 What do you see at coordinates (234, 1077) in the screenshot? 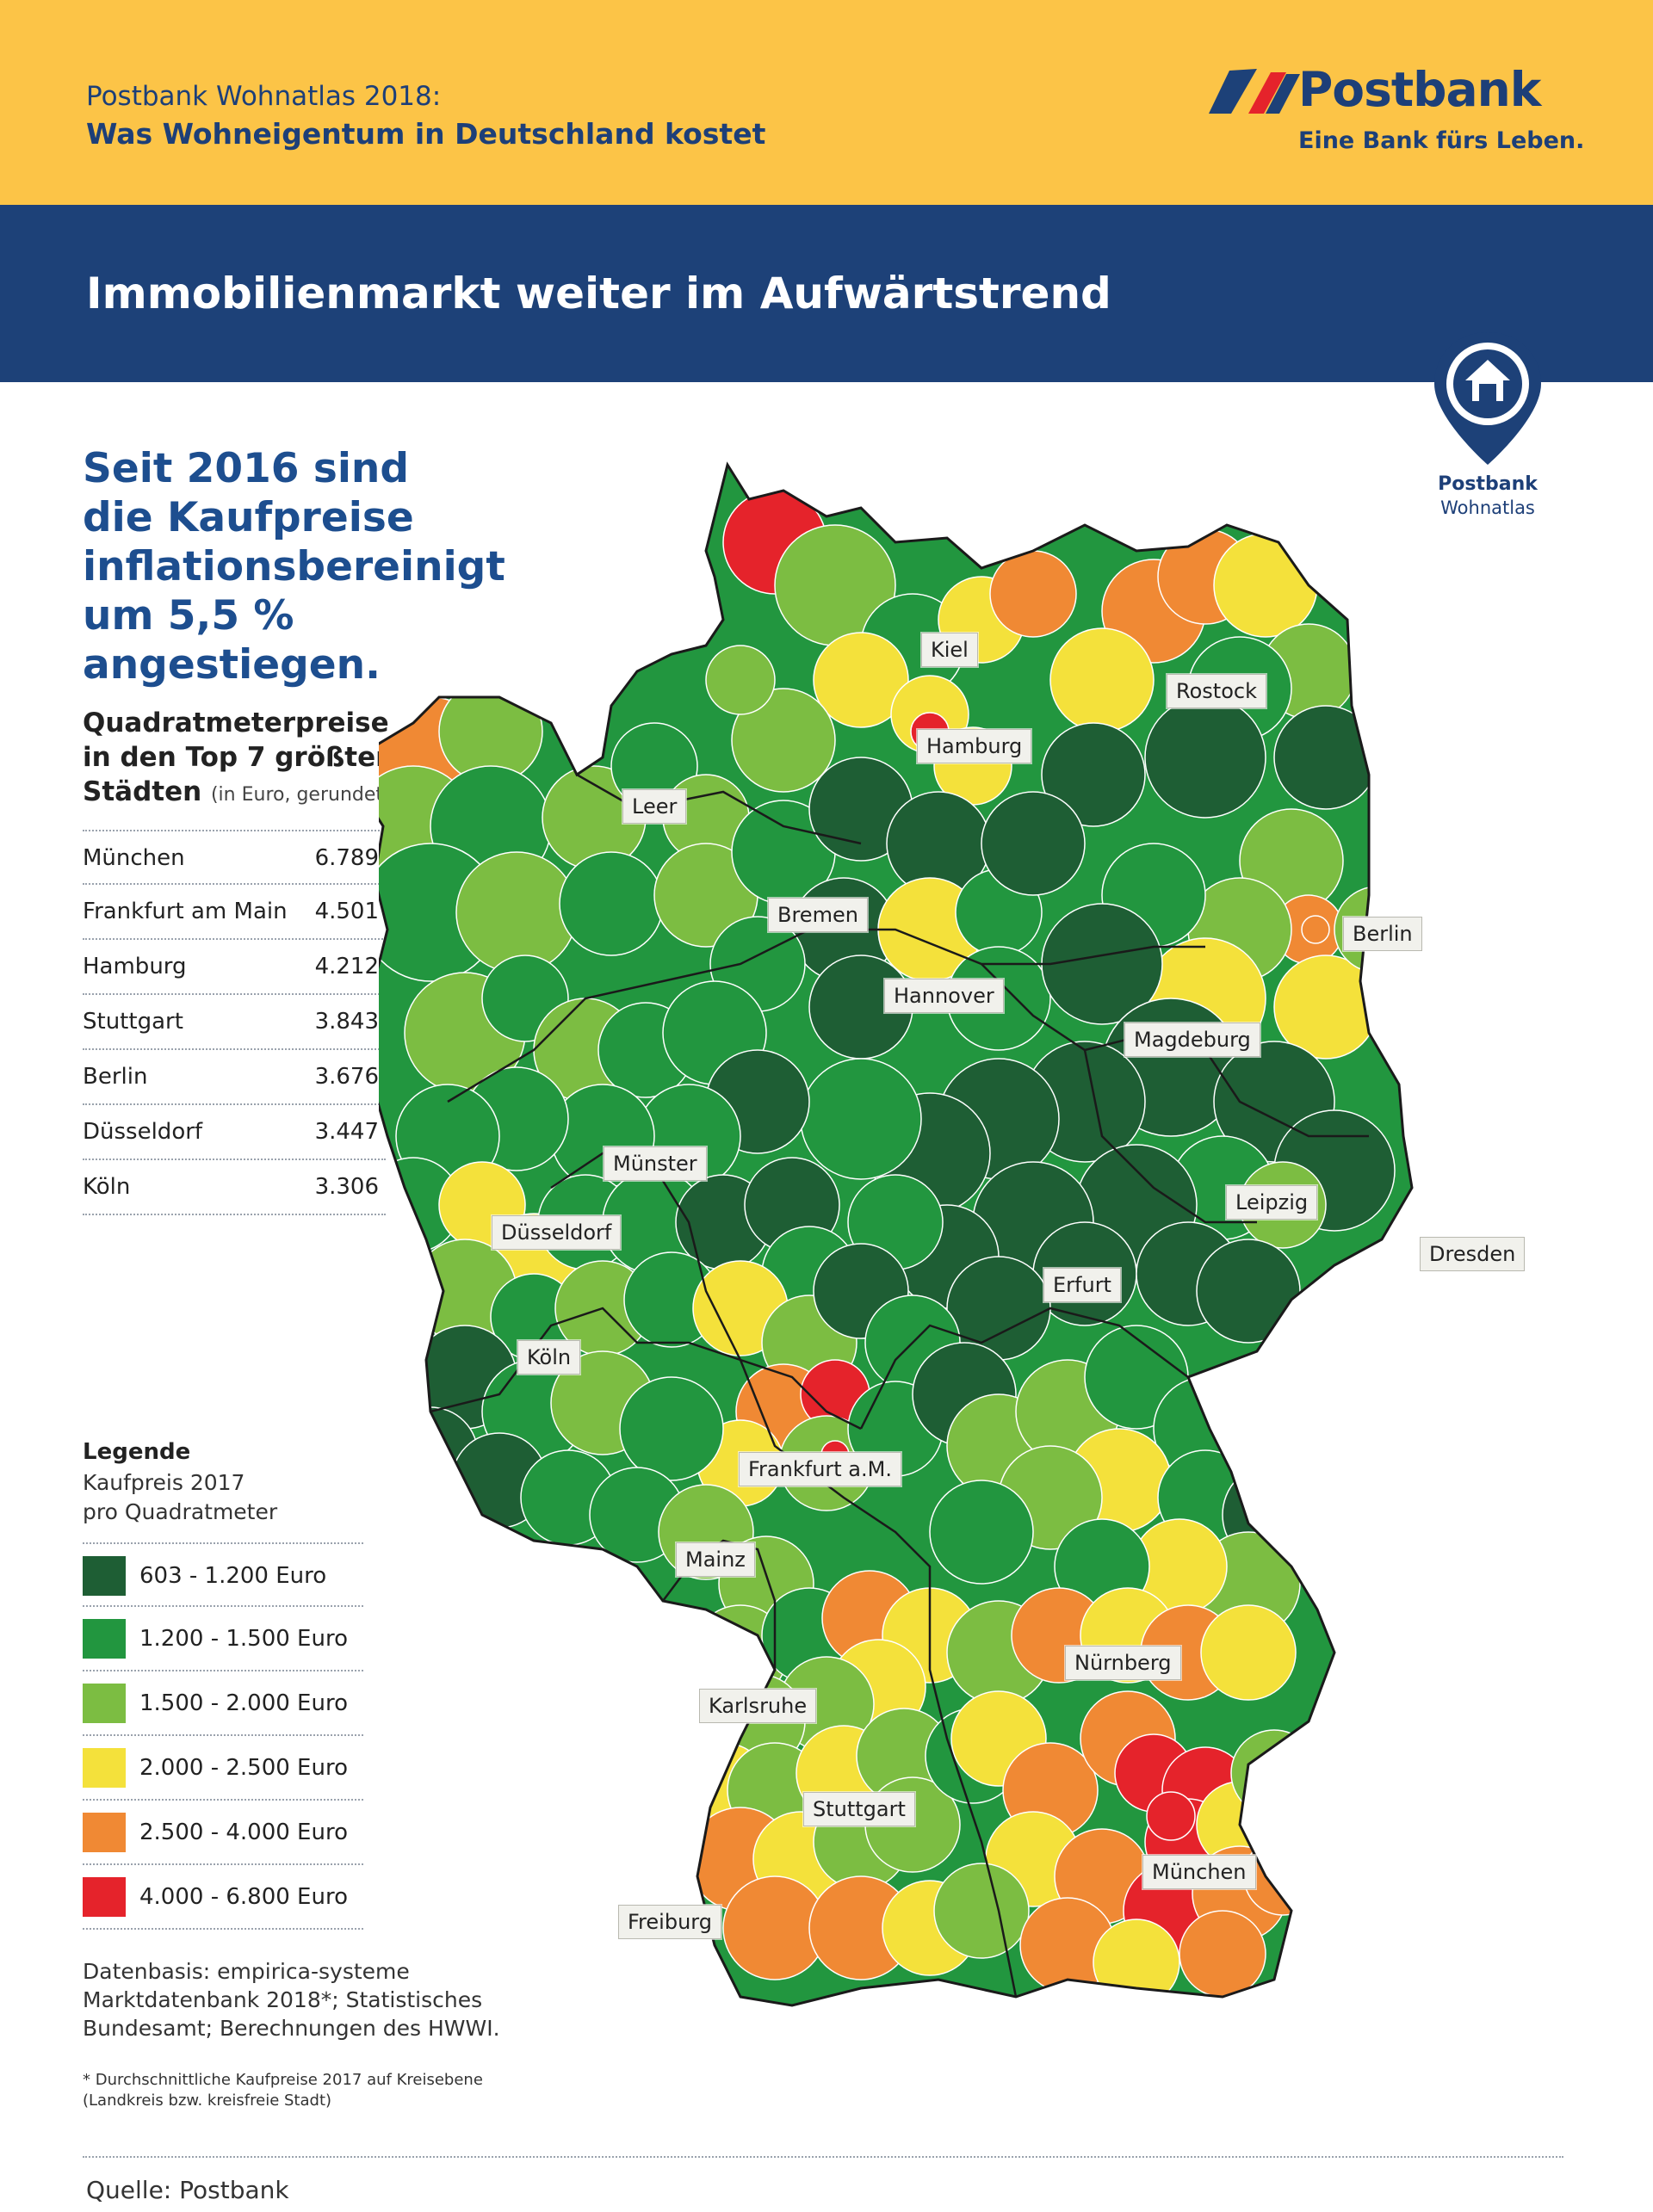
I see `table-row: Berlin 3.676` at bounding box center [234, 1077].